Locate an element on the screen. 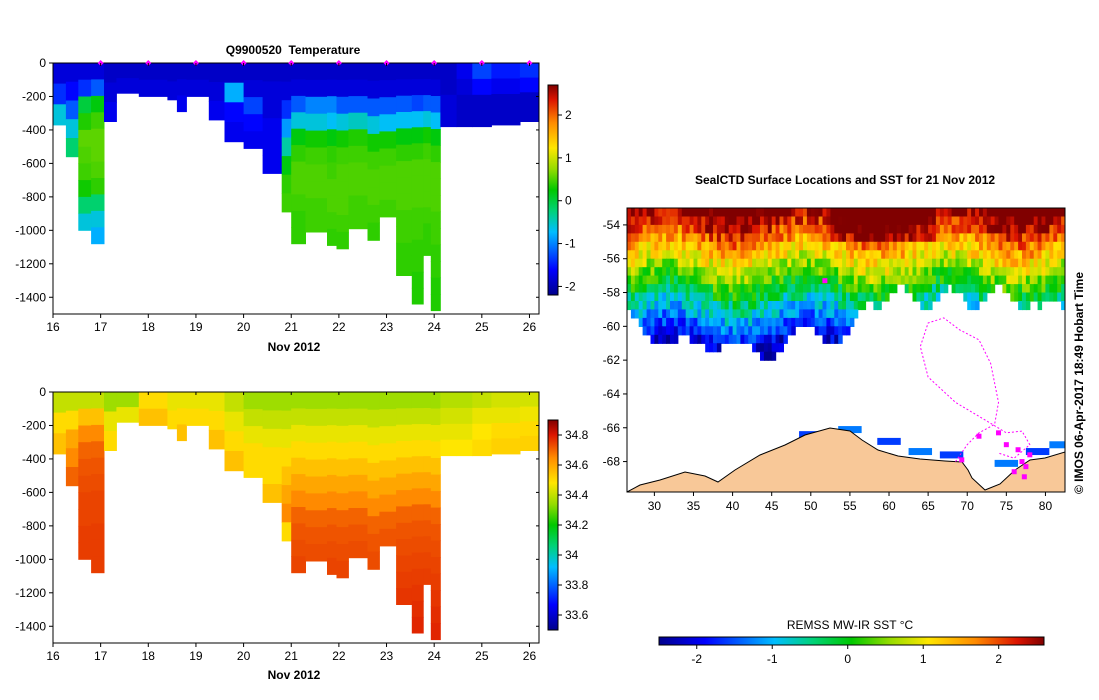 The image size is (1099, 700). lat-tick-label: -54 is located at coordinates (612, 225).